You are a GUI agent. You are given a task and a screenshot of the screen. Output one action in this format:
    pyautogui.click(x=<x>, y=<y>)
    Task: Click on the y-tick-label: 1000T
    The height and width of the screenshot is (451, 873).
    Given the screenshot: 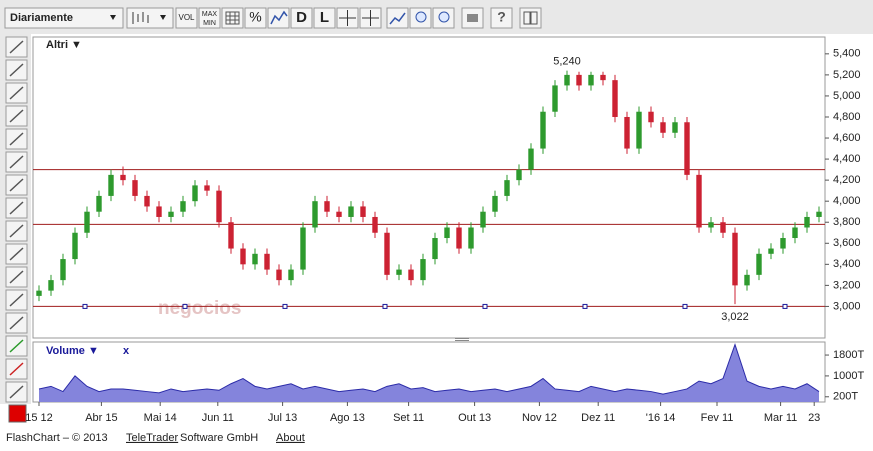 What is the action you would take?
    pyautogui.click(x=848, y=376)
    